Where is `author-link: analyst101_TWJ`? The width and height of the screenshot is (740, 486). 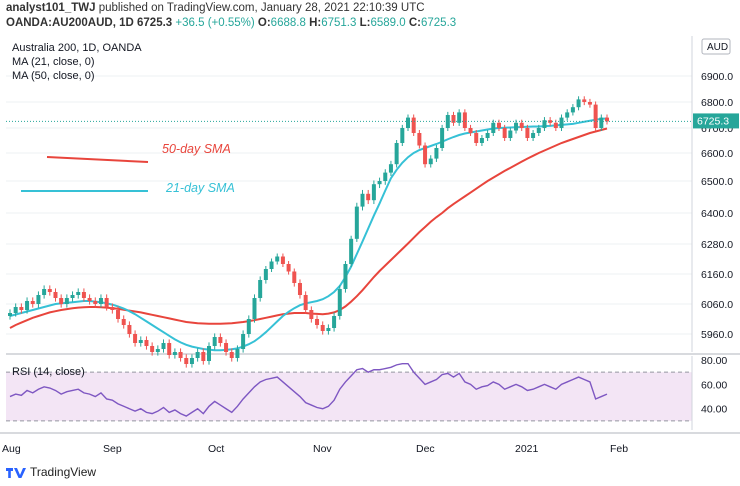
author-link: analyst101_TWJ is located at coordinates (51, 8).